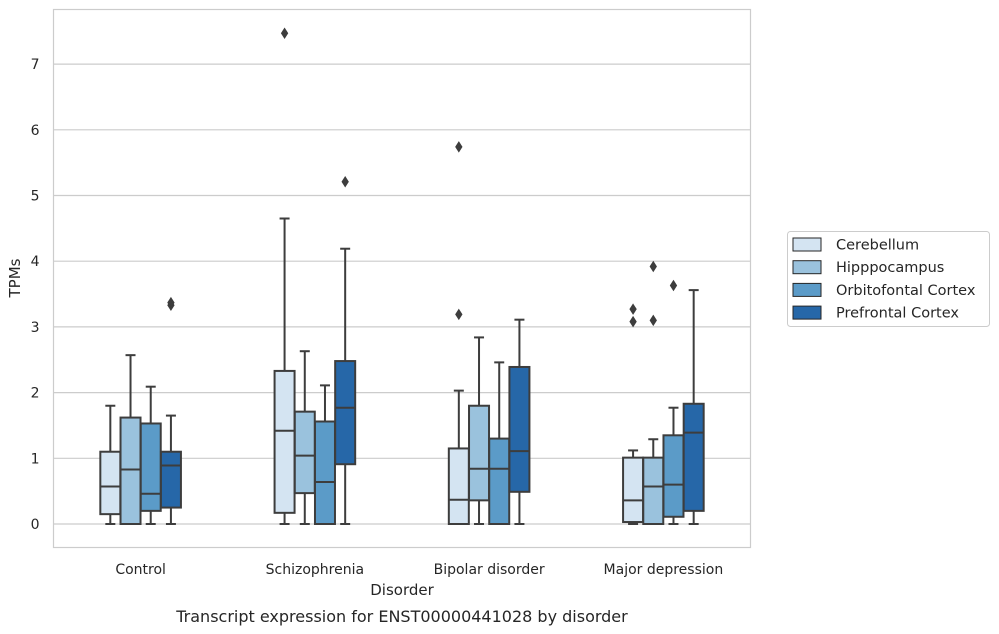 Image resolution: width=999 pixels, height=634 pixels. Describe the element at coordinates (890, 268) in the screenshot. I see `legend-label-1: Hipppocampus` at that location.